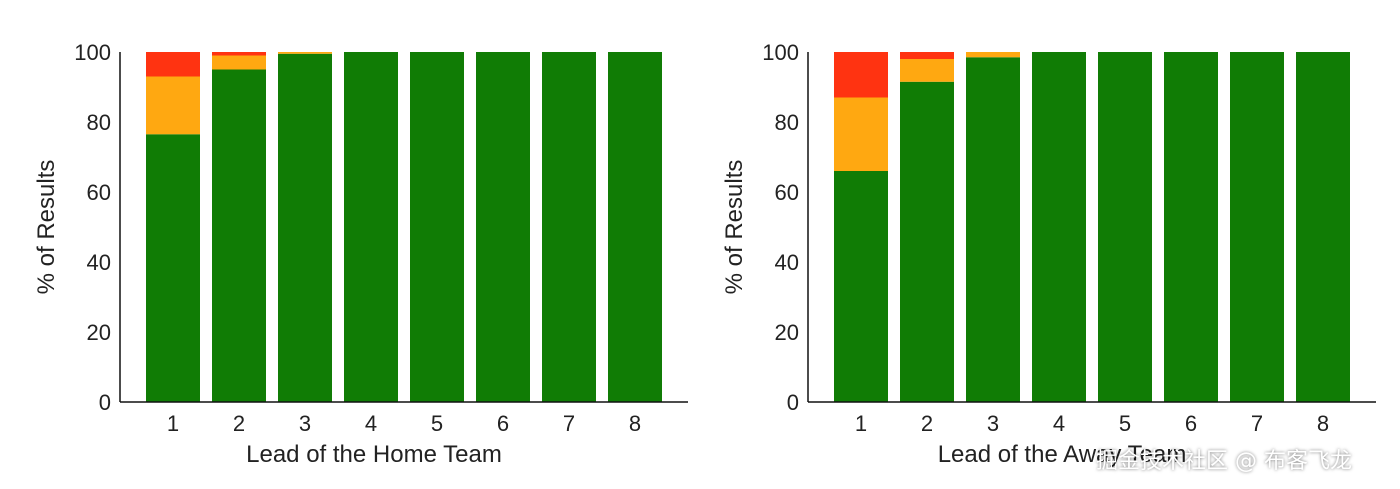 The width and height of the screenshot is (1400, 489). Describe the element at coordinates (99, 332) in the screenshot. I see `y-tick-label-home-20: 20` at that location.